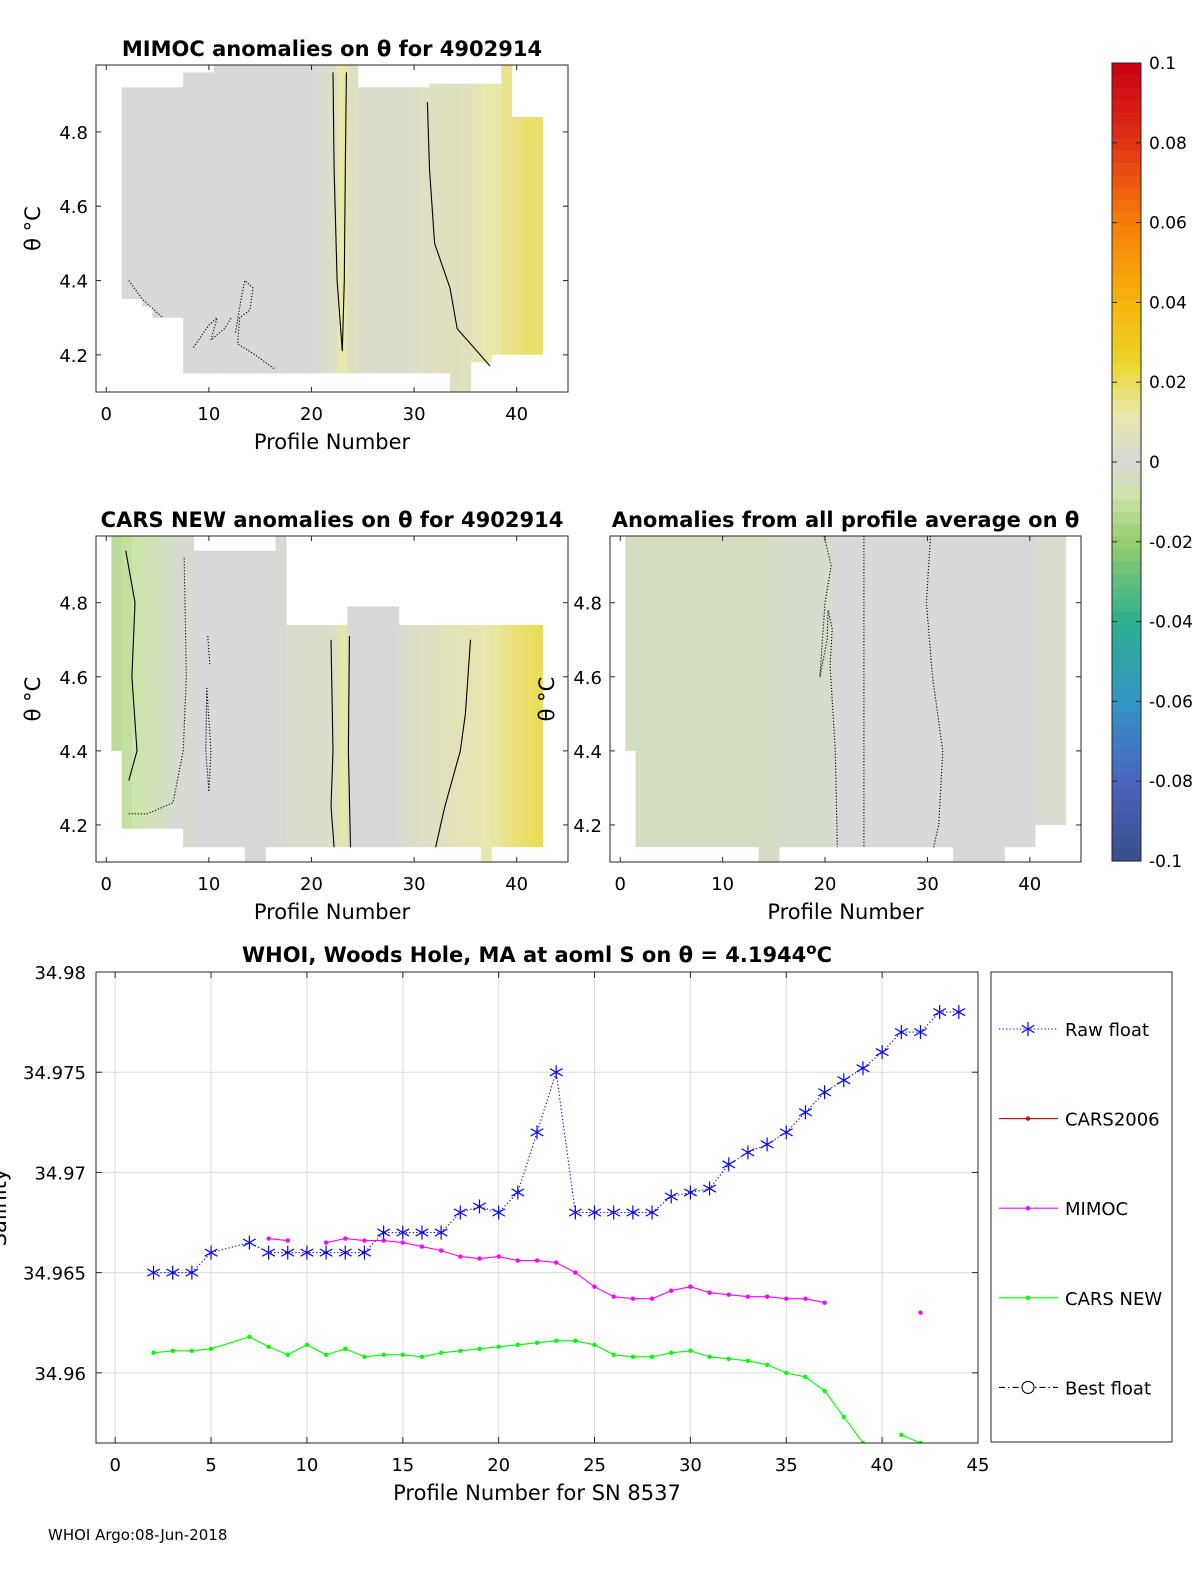  What do you see at coordinates (587, 678) in the screenshot?
I see `y-tick-label: 4.6` at bounding box center [587, 678].